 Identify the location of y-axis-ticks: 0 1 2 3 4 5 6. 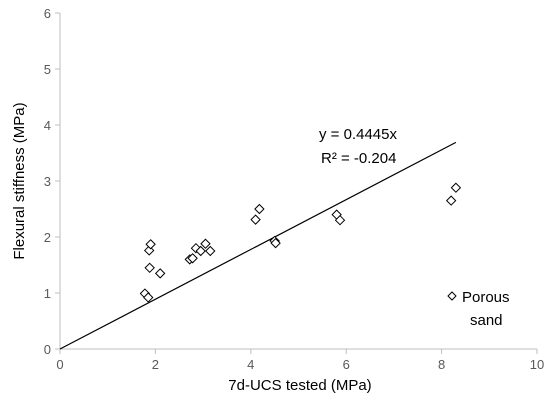
(52, 181).